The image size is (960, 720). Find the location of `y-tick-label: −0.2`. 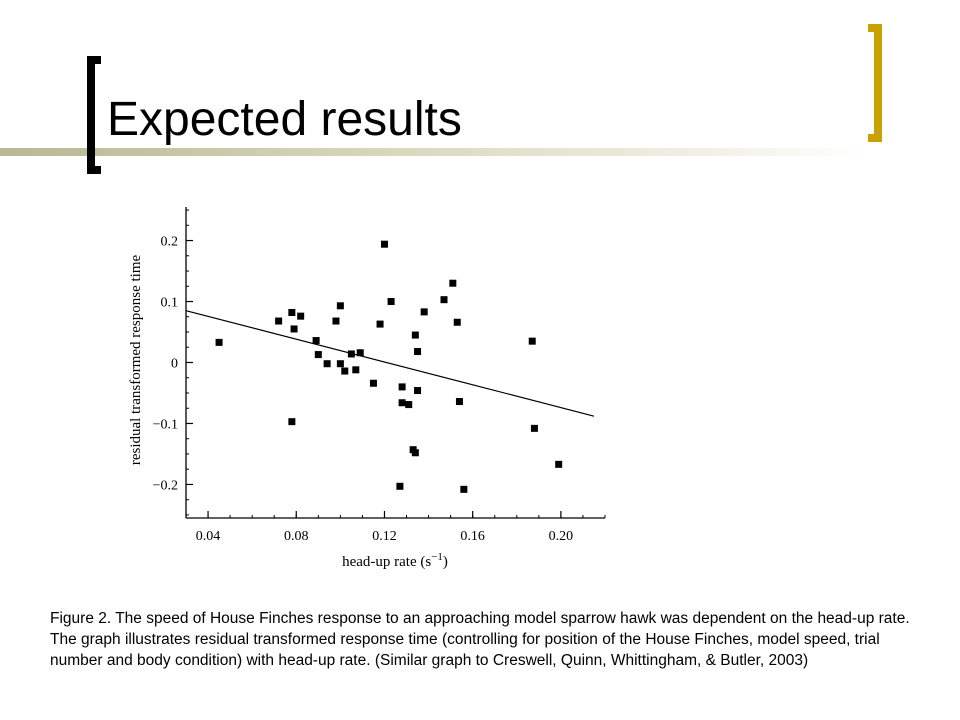

y-tick-label: −0.2 is located at coordinates (165, 485).